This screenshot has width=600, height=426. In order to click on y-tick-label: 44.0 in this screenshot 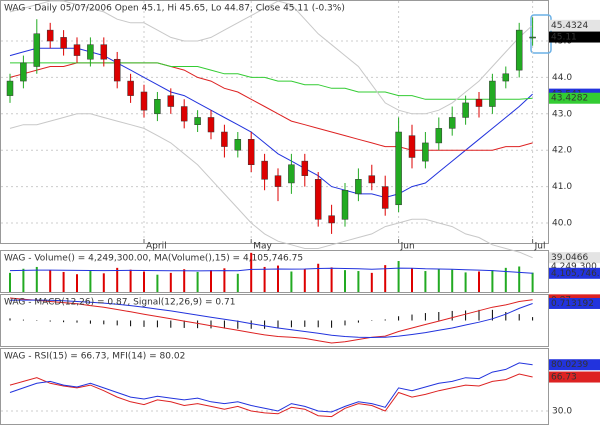, I will do `click(562, 78)`.